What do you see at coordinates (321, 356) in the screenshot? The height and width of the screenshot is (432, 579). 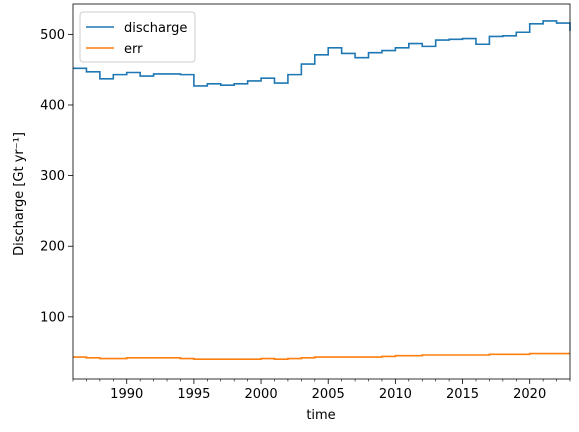 I see `series-line-err` at bounding box center [321, 356].